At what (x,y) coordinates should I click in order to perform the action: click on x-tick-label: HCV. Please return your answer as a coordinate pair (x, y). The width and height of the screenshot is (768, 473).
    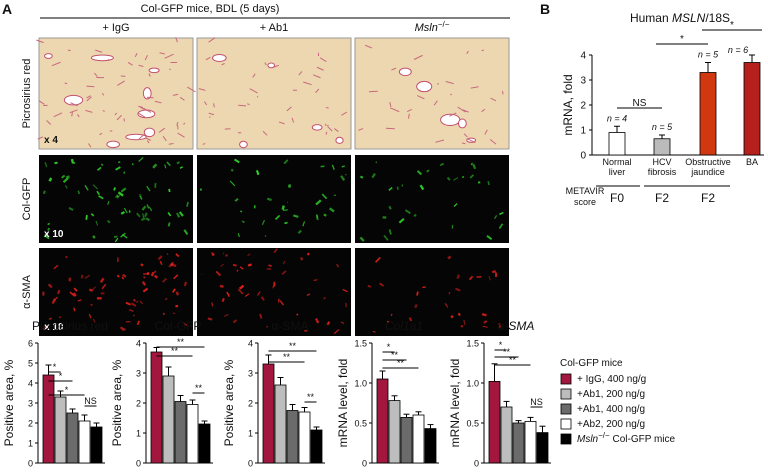
    Looking at the image, I should click on (661, 162).